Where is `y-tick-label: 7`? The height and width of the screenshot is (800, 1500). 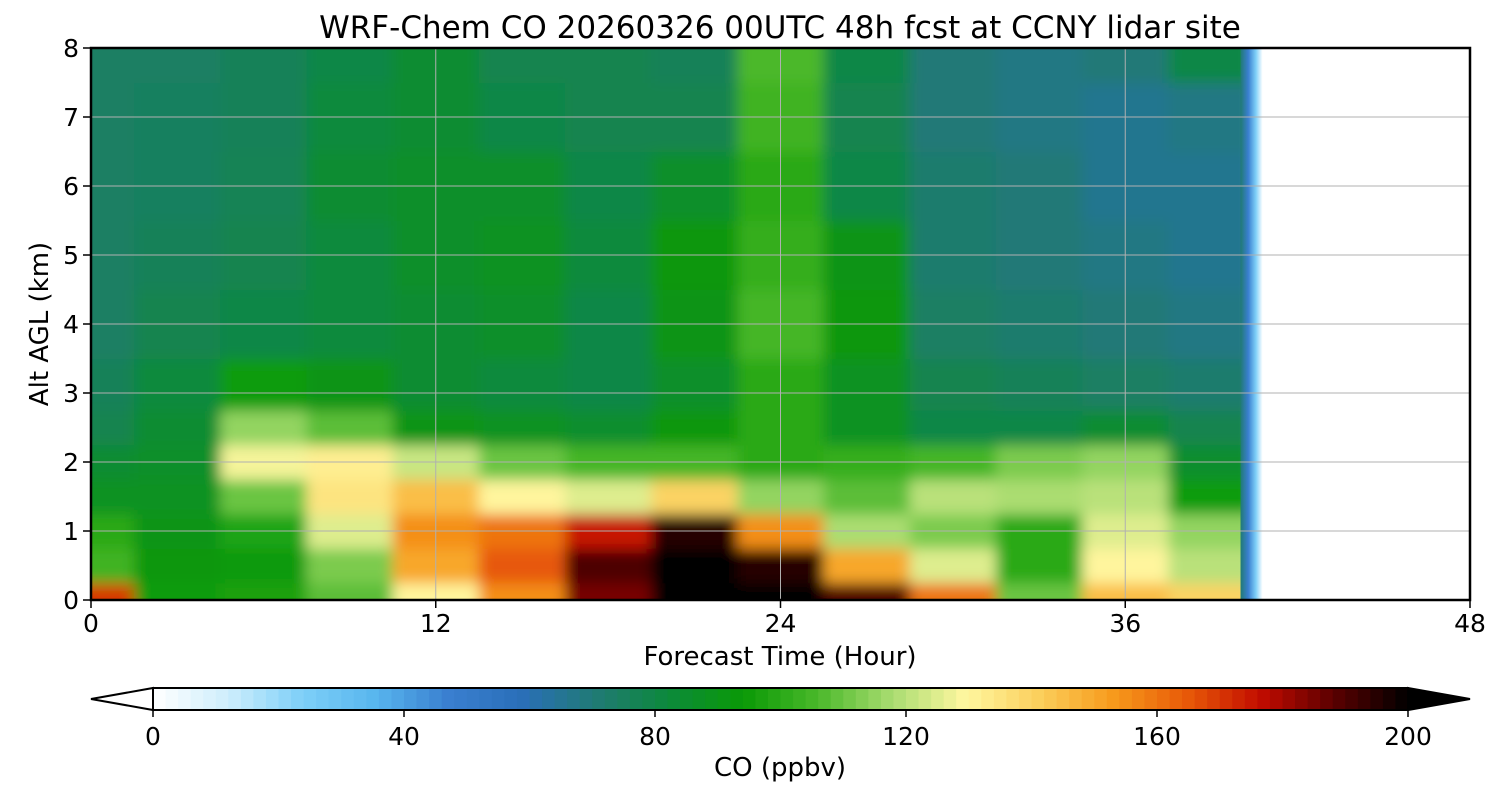 y-tick-label: 7 is located at coordinates (71, 117).